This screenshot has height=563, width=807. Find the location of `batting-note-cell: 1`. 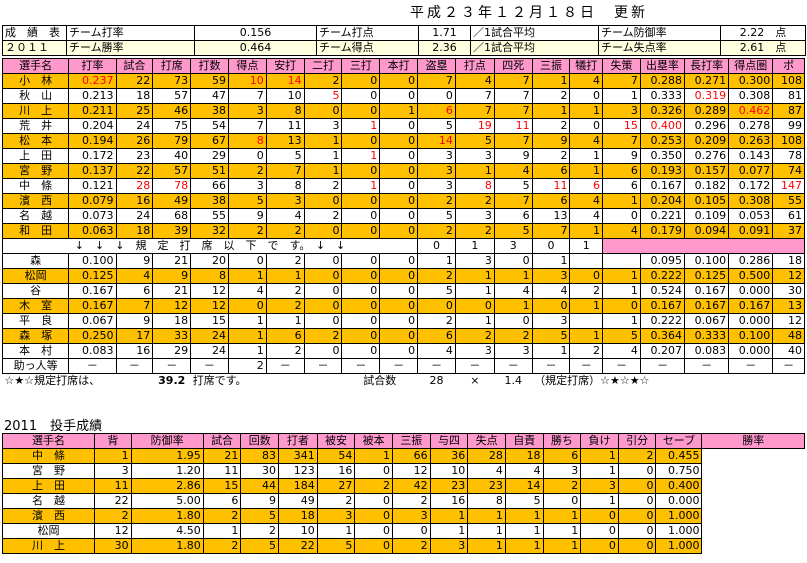

batting-note-cell: 1 is located at coordinates (474, 246).